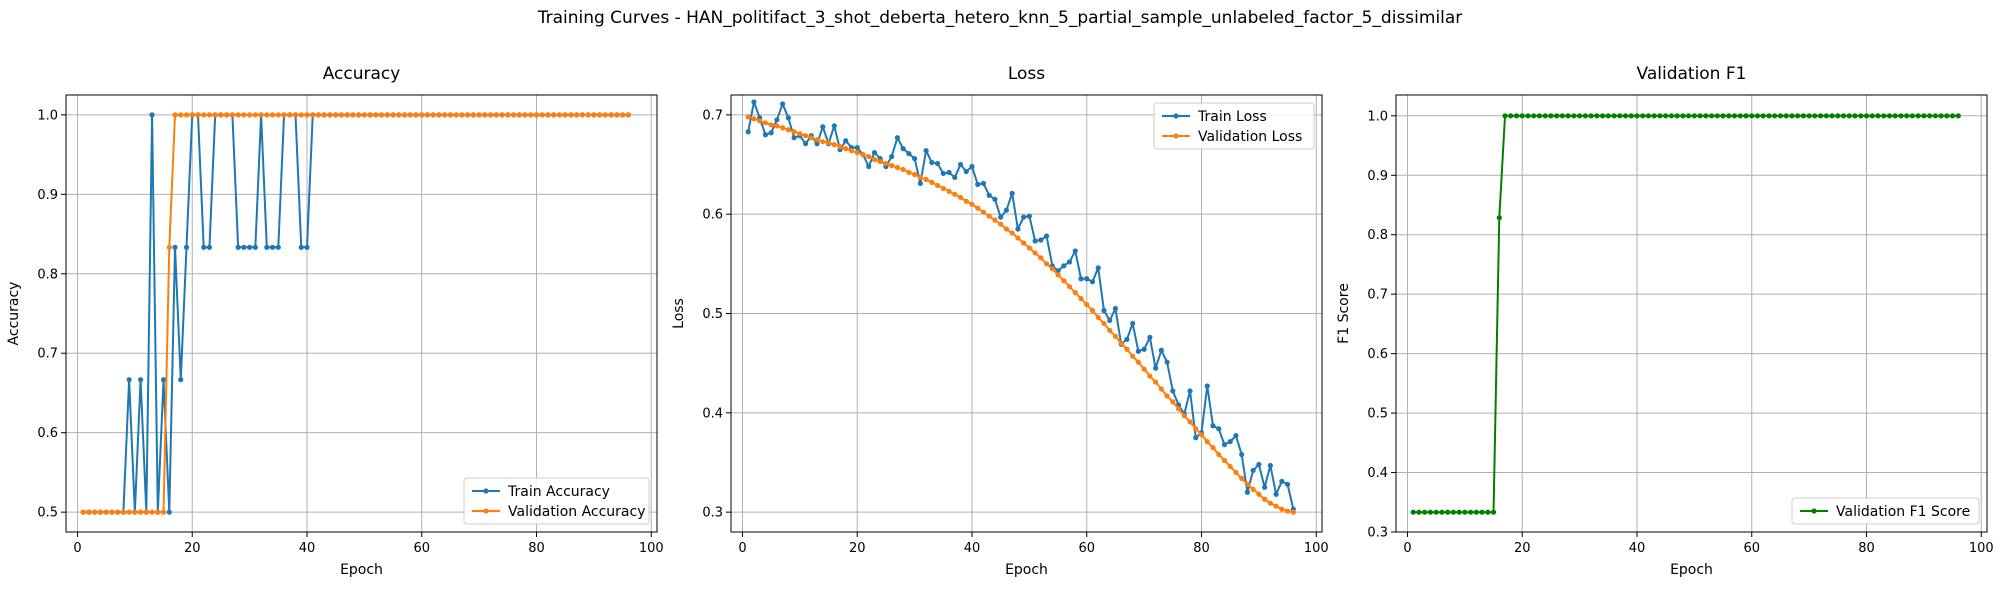 This screenshot has width=2000, height=600. What do you see at coordinates (1234, 126) in the screenshot?
I see `legend-box` at bounding box center [1234, 126].